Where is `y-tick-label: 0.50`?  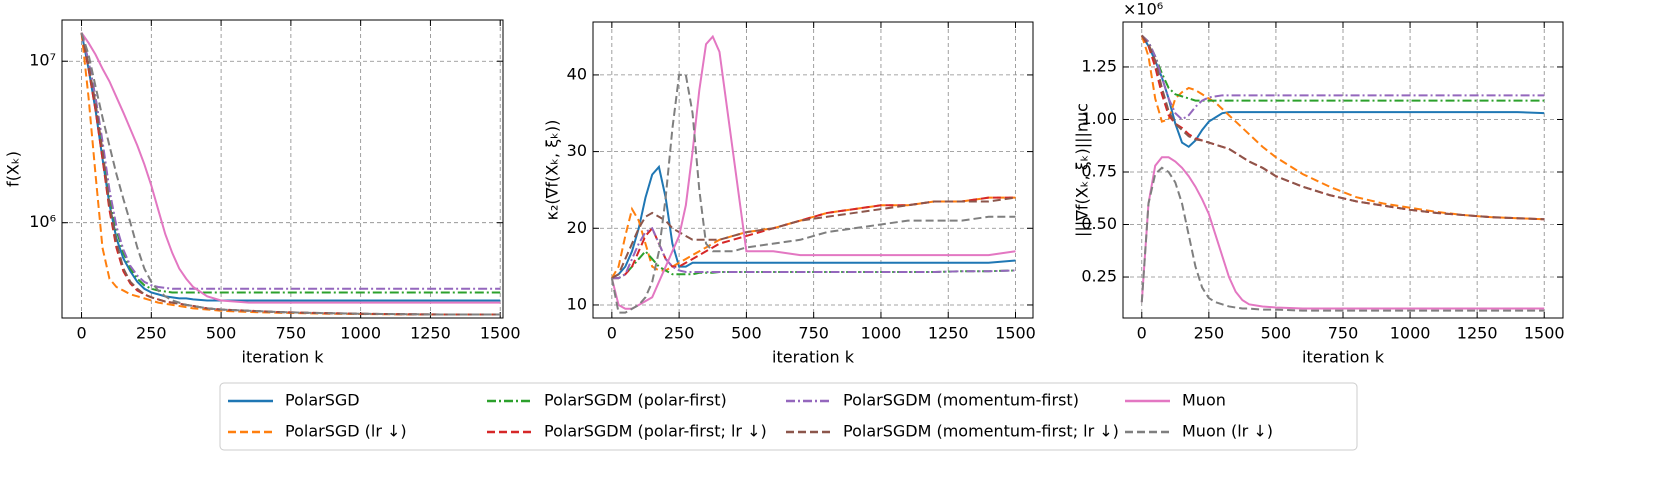
y-tick-label: 0.50 is located at coordinates (1099, 223).